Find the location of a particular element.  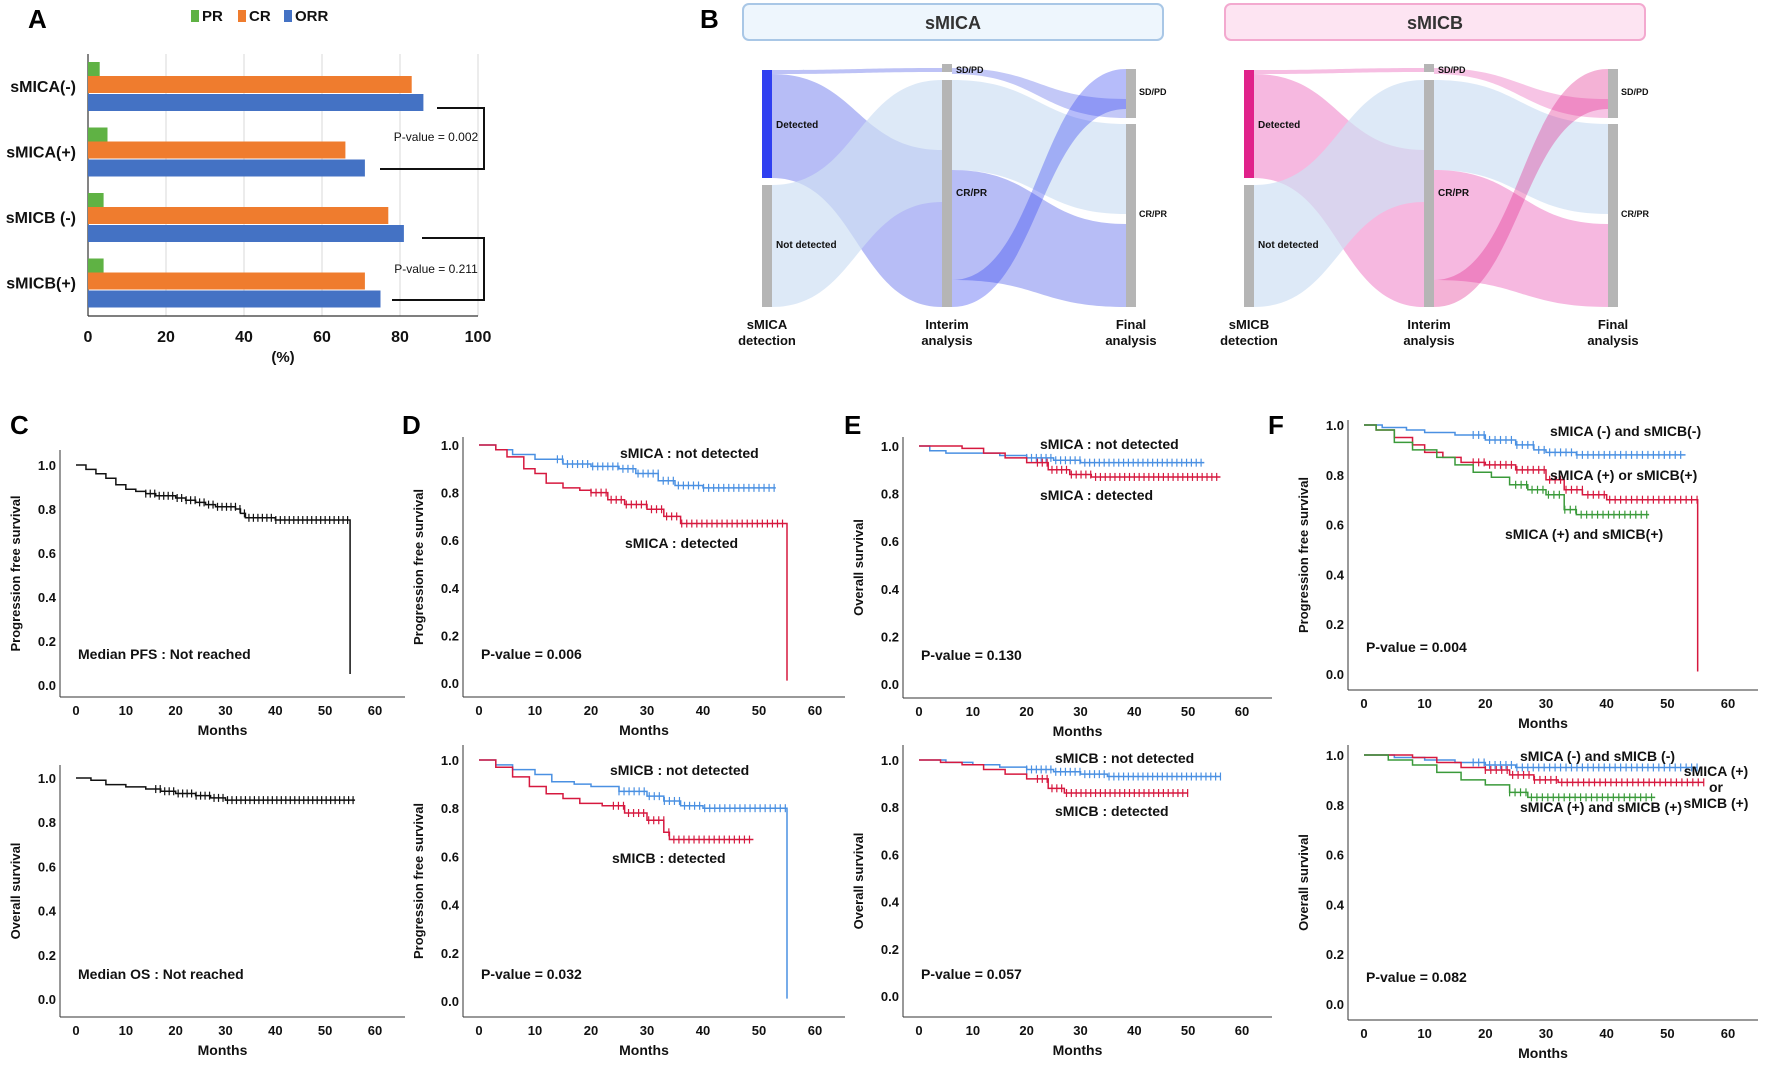

x-tick-label: 20 is located at coordinates (591, 1030).